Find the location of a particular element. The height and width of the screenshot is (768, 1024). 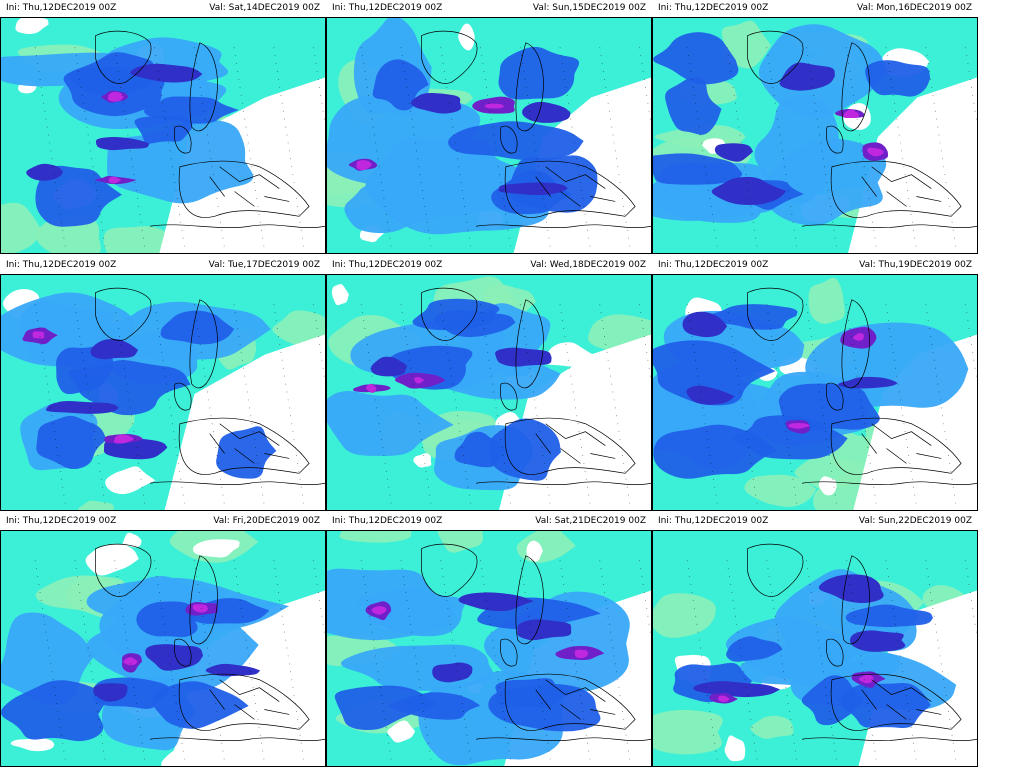

moderate-precip-area is located at coordinates (180, 161).